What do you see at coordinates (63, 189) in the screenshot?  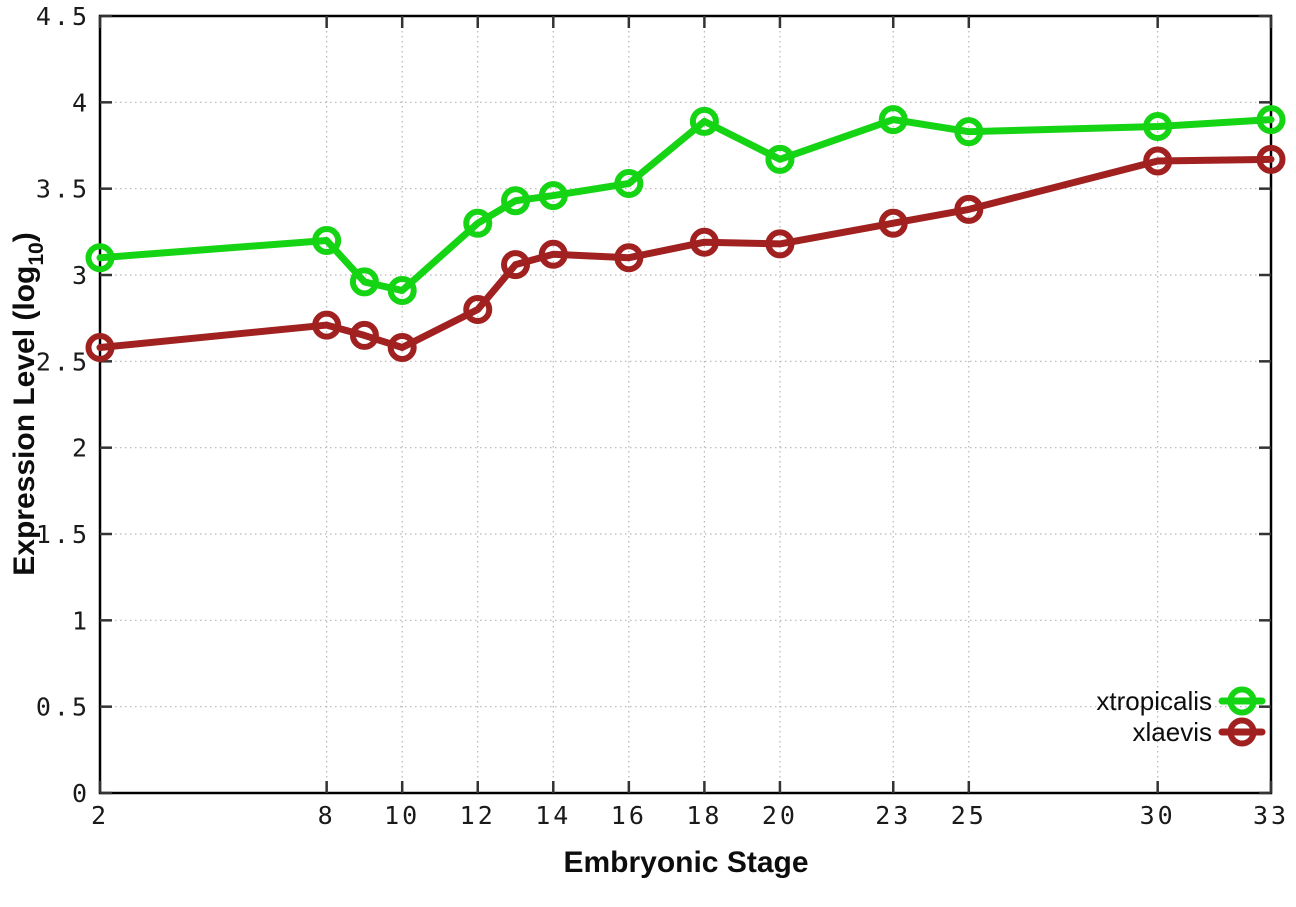 I see `y-tick-label: 3.5` at bounding box center [63, 189].